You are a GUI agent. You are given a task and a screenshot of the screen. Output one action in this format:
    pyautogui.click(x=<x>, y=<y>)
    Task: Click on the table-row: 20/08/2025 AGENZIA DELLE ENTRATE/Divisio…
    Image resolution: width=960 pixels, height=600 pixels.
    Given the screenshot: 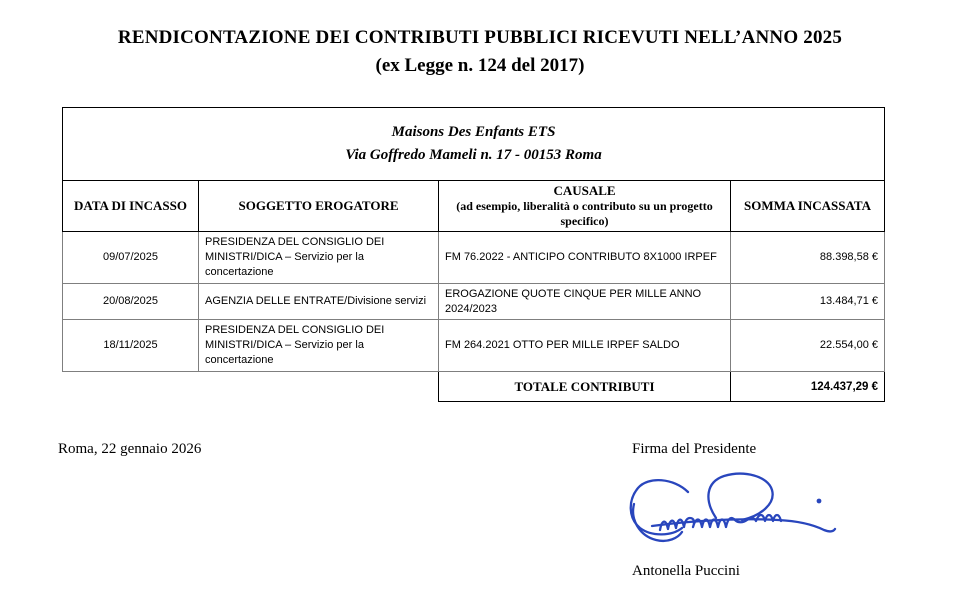 What is the action you would take?
    pyautogui.click(x=474, y=301)
    